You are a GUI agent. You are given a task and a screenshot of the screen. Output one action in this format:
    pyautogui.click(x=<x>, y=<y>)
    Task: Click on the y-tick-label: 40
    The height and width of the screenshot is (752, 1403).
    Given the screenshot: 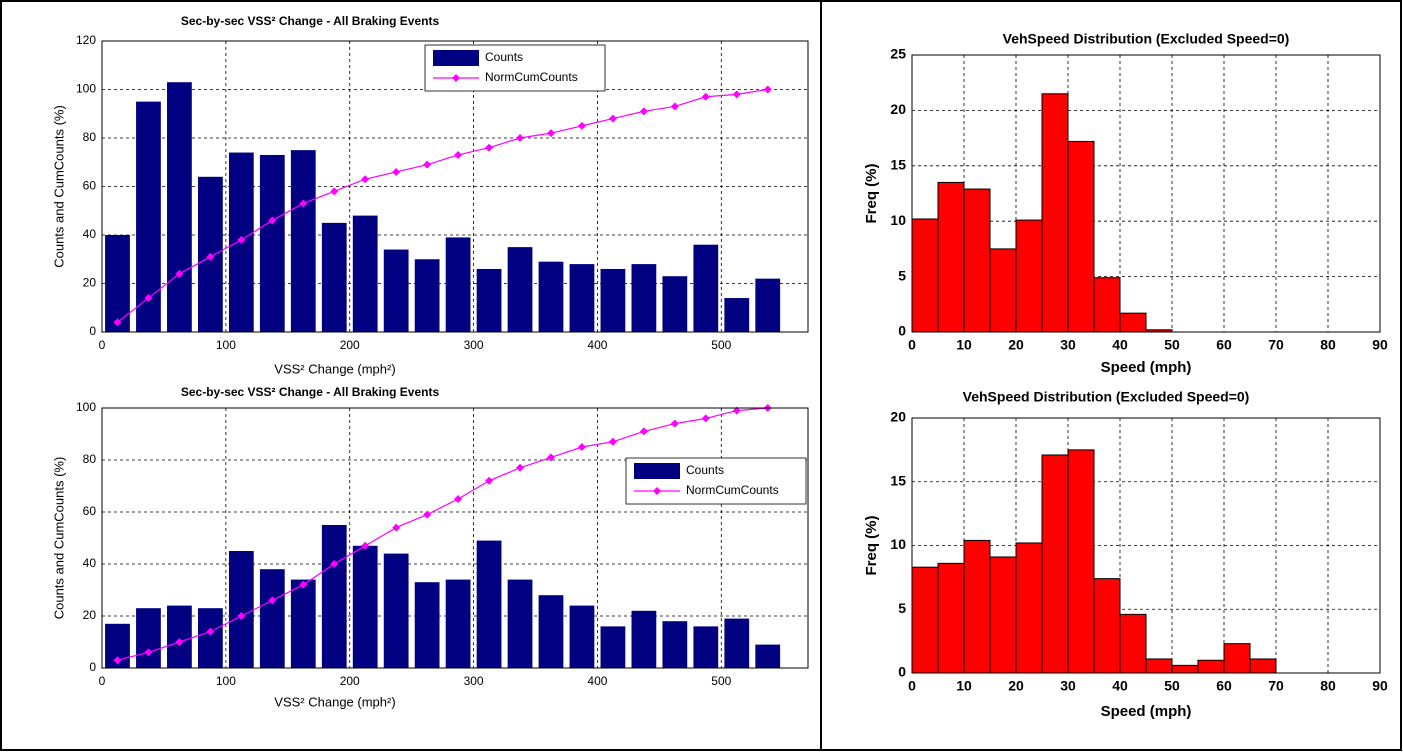 What is the action you would take?
    pyautogui.click(x=90, y=563)
    